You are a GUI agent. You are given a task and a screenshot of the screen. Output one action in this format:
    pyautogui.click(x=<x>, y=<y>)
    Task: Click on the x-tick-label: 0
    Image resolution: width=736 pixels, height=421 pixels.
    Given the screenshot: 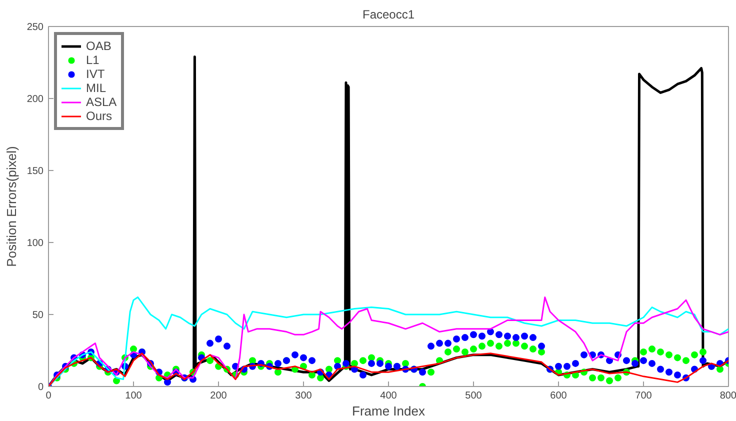 What is the action you would take?
    pyautogui.click(x=49, y=396)
    